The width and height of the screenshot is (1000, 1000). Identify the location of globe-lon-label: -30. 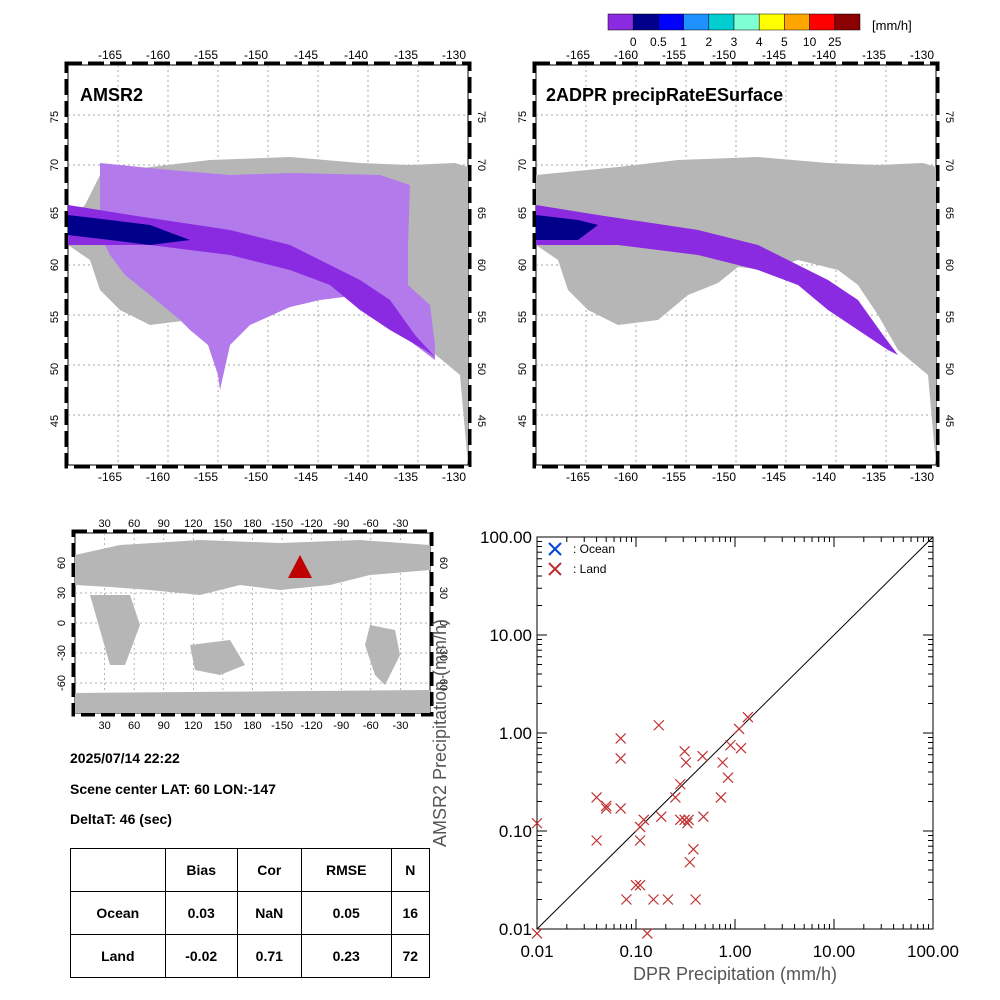
(400, 524).